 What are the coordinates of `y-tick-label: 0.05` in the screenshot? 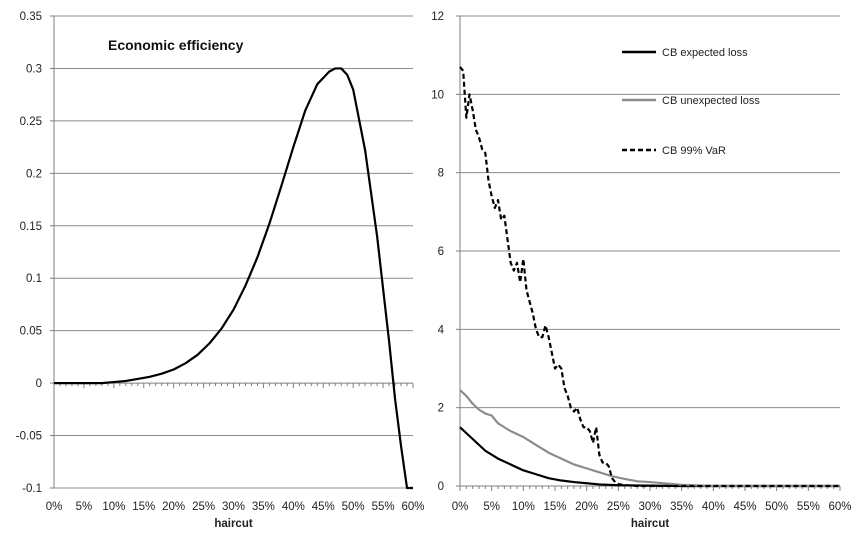 It's located at (31, 332).